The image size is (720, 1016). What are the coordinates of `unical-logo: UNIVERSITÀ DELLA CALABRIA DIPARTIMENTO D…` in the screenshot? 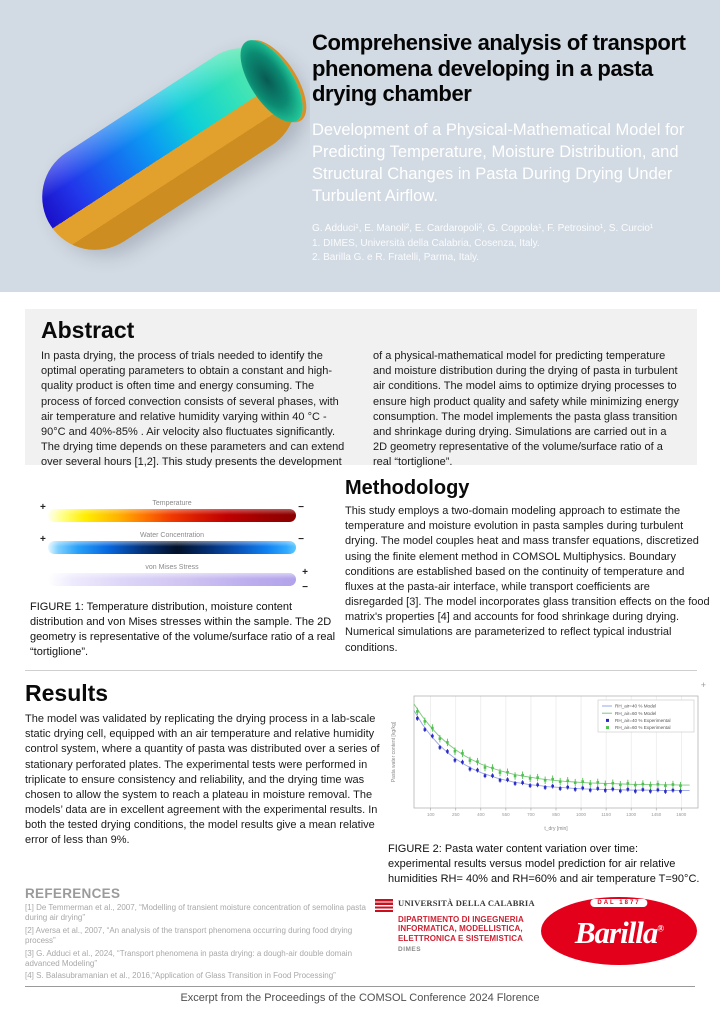 It's located at (455, 925).